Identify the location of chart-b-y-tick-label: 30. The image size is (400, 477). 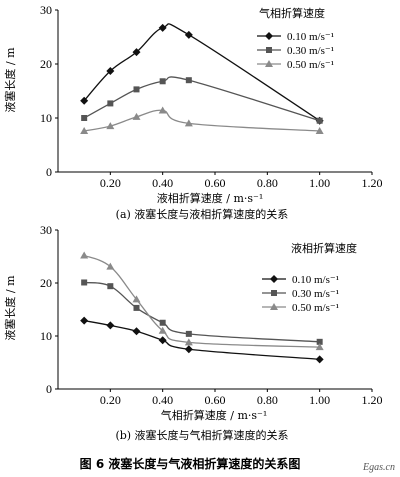
(46, 230).